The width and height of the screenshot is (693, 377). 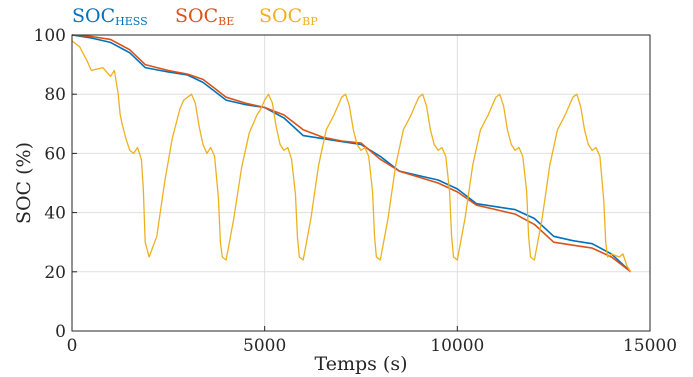 I want to click on legend-entry-soc-be: SOCBE, so click(x=204, y=16).